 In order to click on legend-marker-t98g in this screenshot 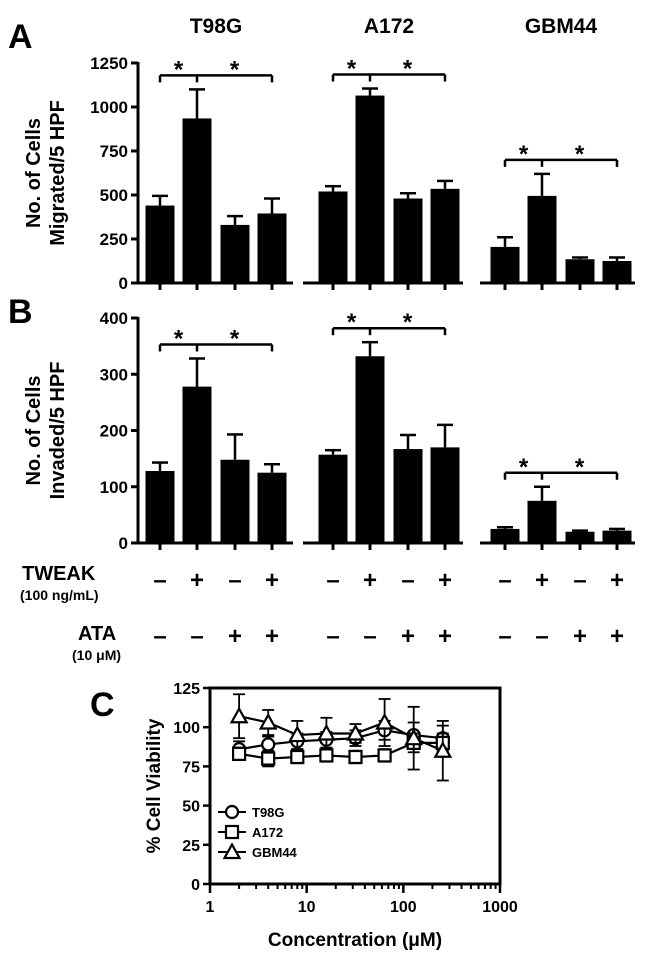, I will do `click(232, 812)`.